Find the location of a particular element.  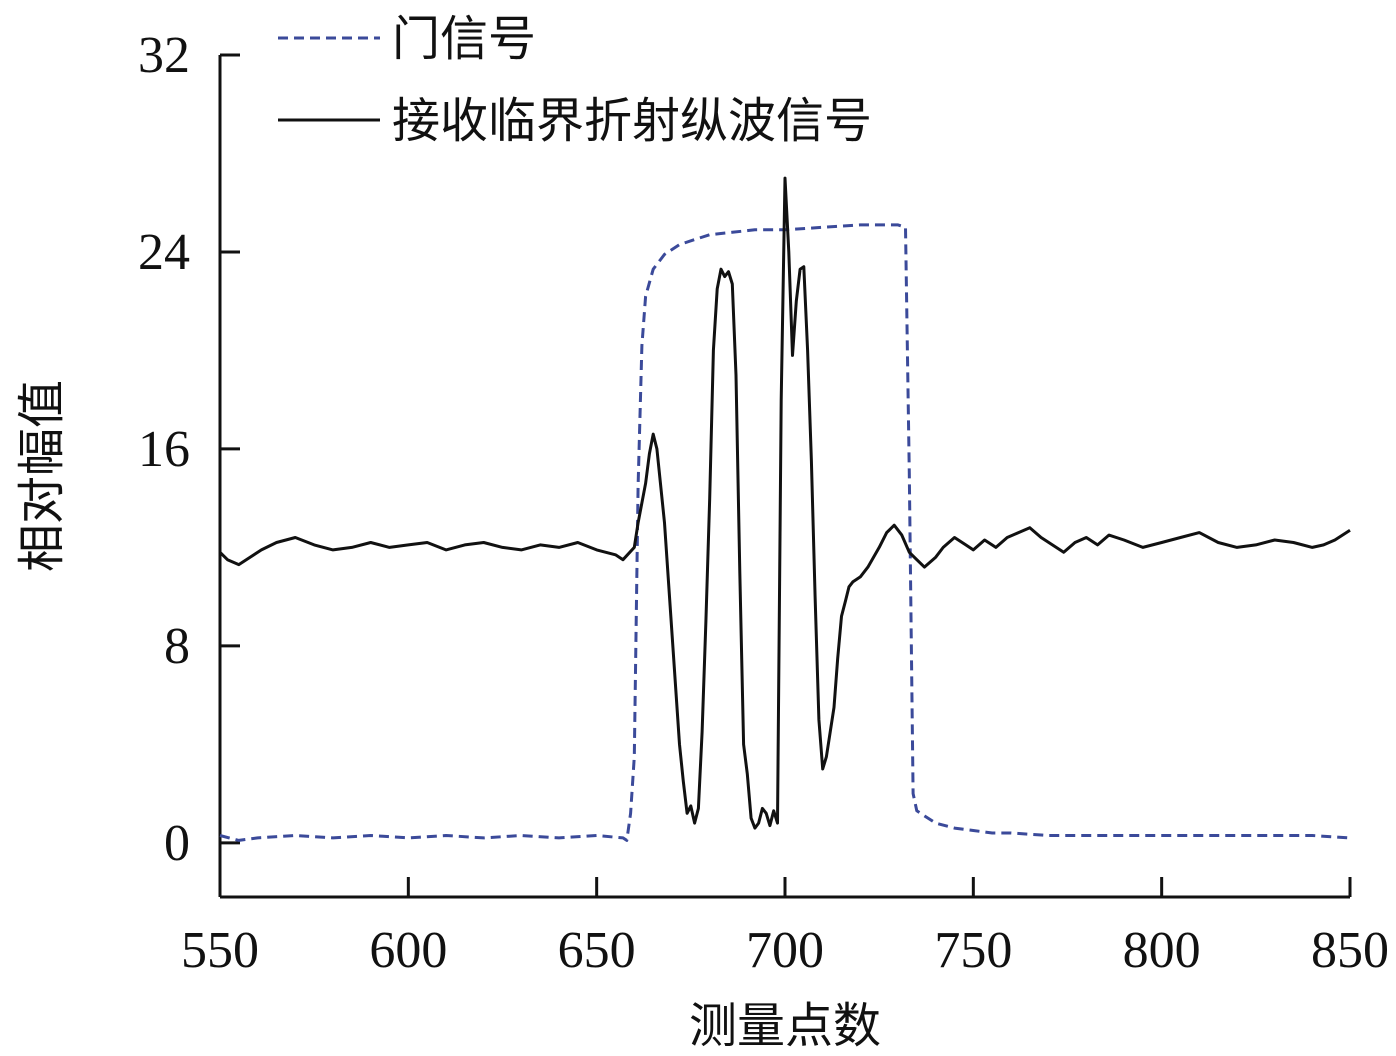

x-tick-label: 600 is located at coordinates (408, 950).